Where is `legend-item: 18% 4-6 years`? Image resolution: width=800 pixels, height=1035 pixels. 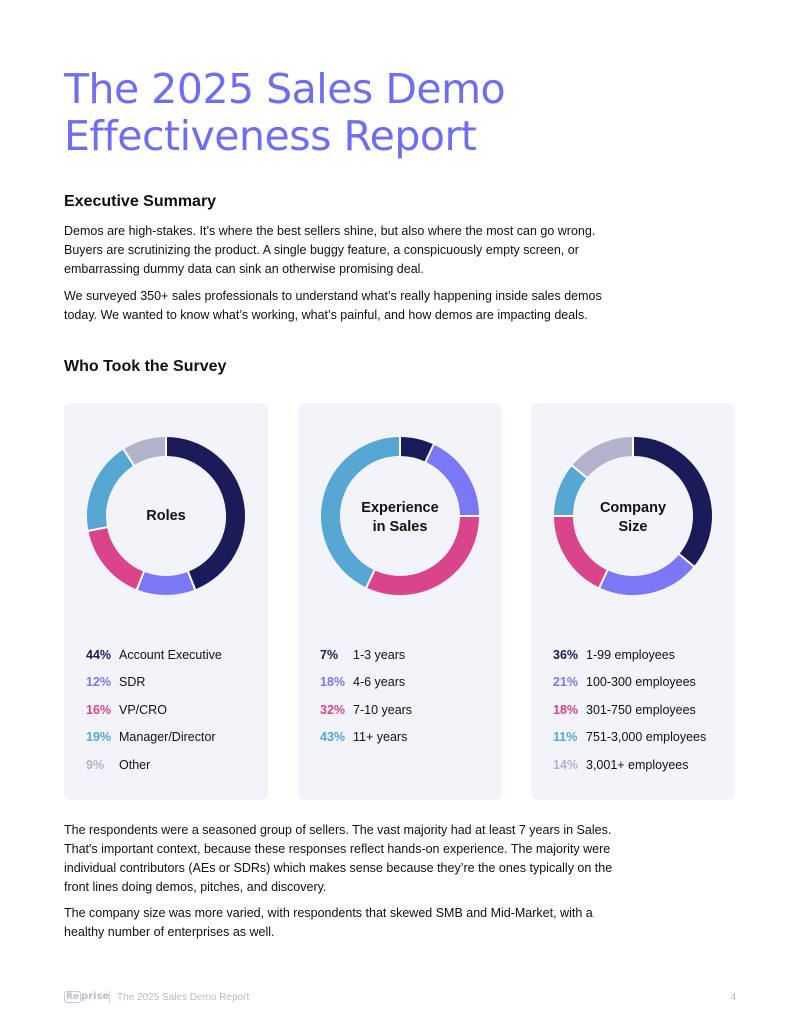
legend-item: 18% 4-6 years is located at coordinates (366, 683).